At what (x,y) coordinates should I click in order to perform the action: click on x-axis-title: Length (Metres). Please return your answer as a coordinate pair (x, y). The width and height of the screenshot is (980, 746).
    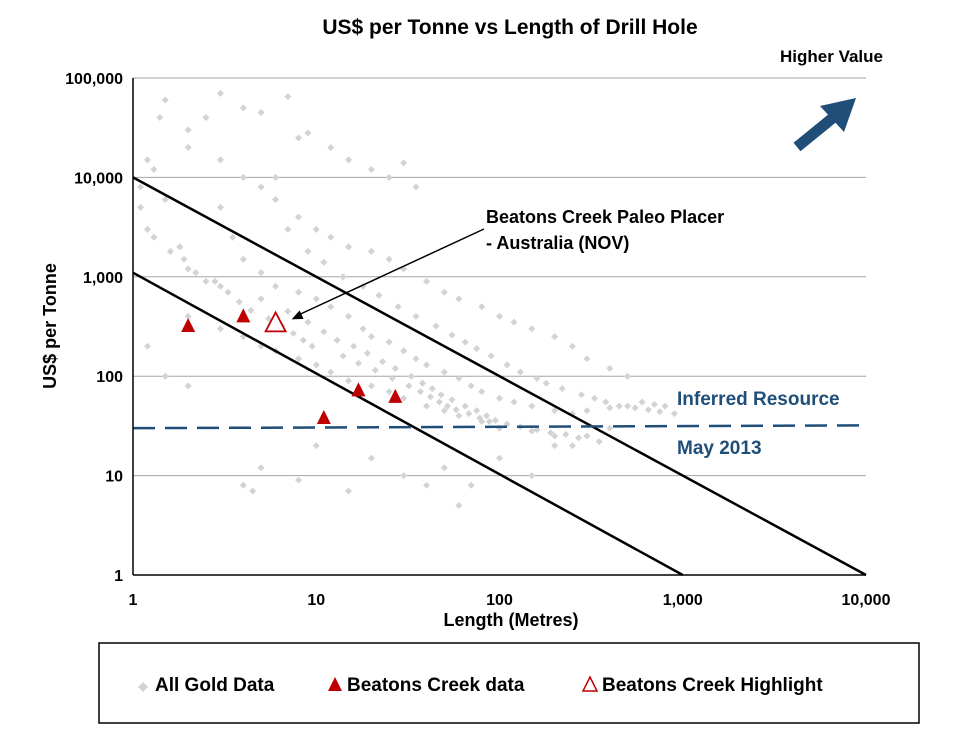
    Looking at the image, I should click on (511, 620).